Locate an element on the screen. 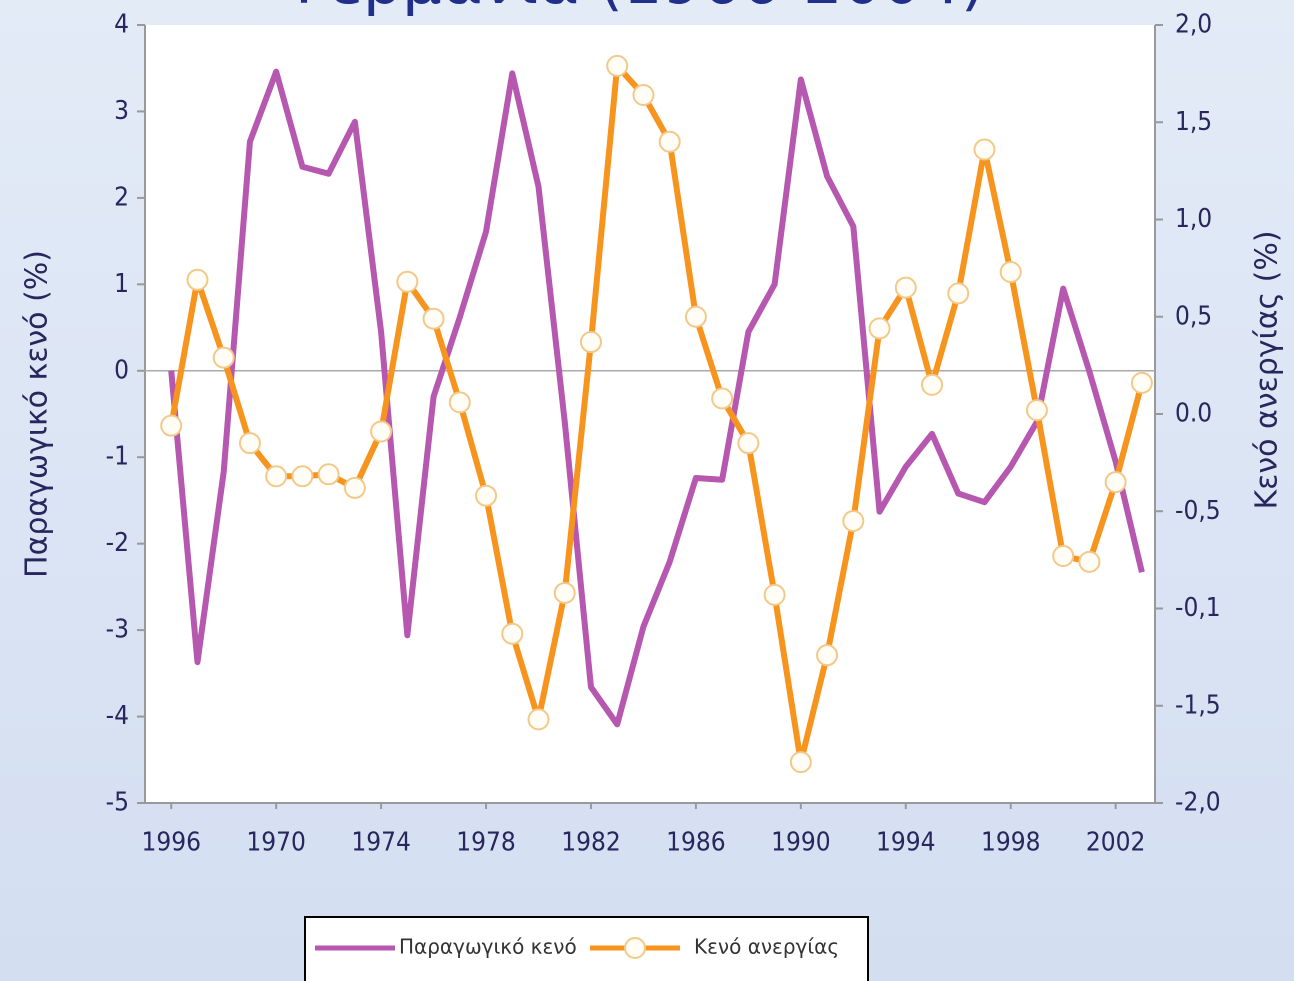 This screenshot has width=1294, height=981. y-tick-label: -4 is located at coordinates (117, 716).